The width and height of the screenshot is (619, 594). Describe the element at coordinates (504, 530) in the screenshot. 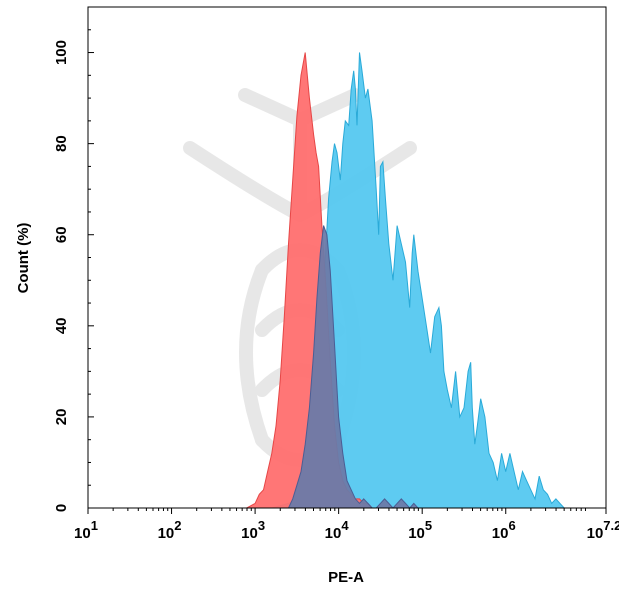

I see `x-tick-label: 10⁶` at that location.